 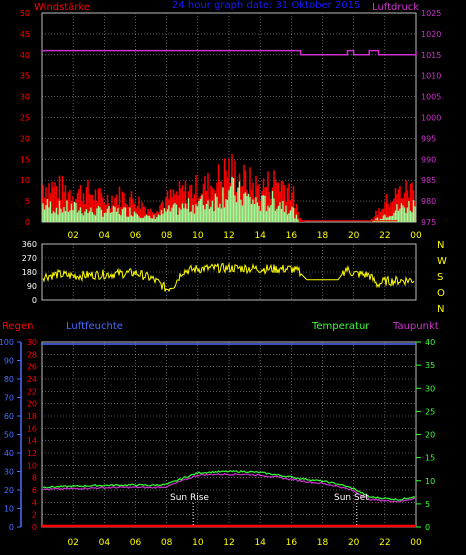 What do you see at coordinates (354, 236) in the screenshot?
I see `p1-x-tick: 20` at bounding box center [354, 236].